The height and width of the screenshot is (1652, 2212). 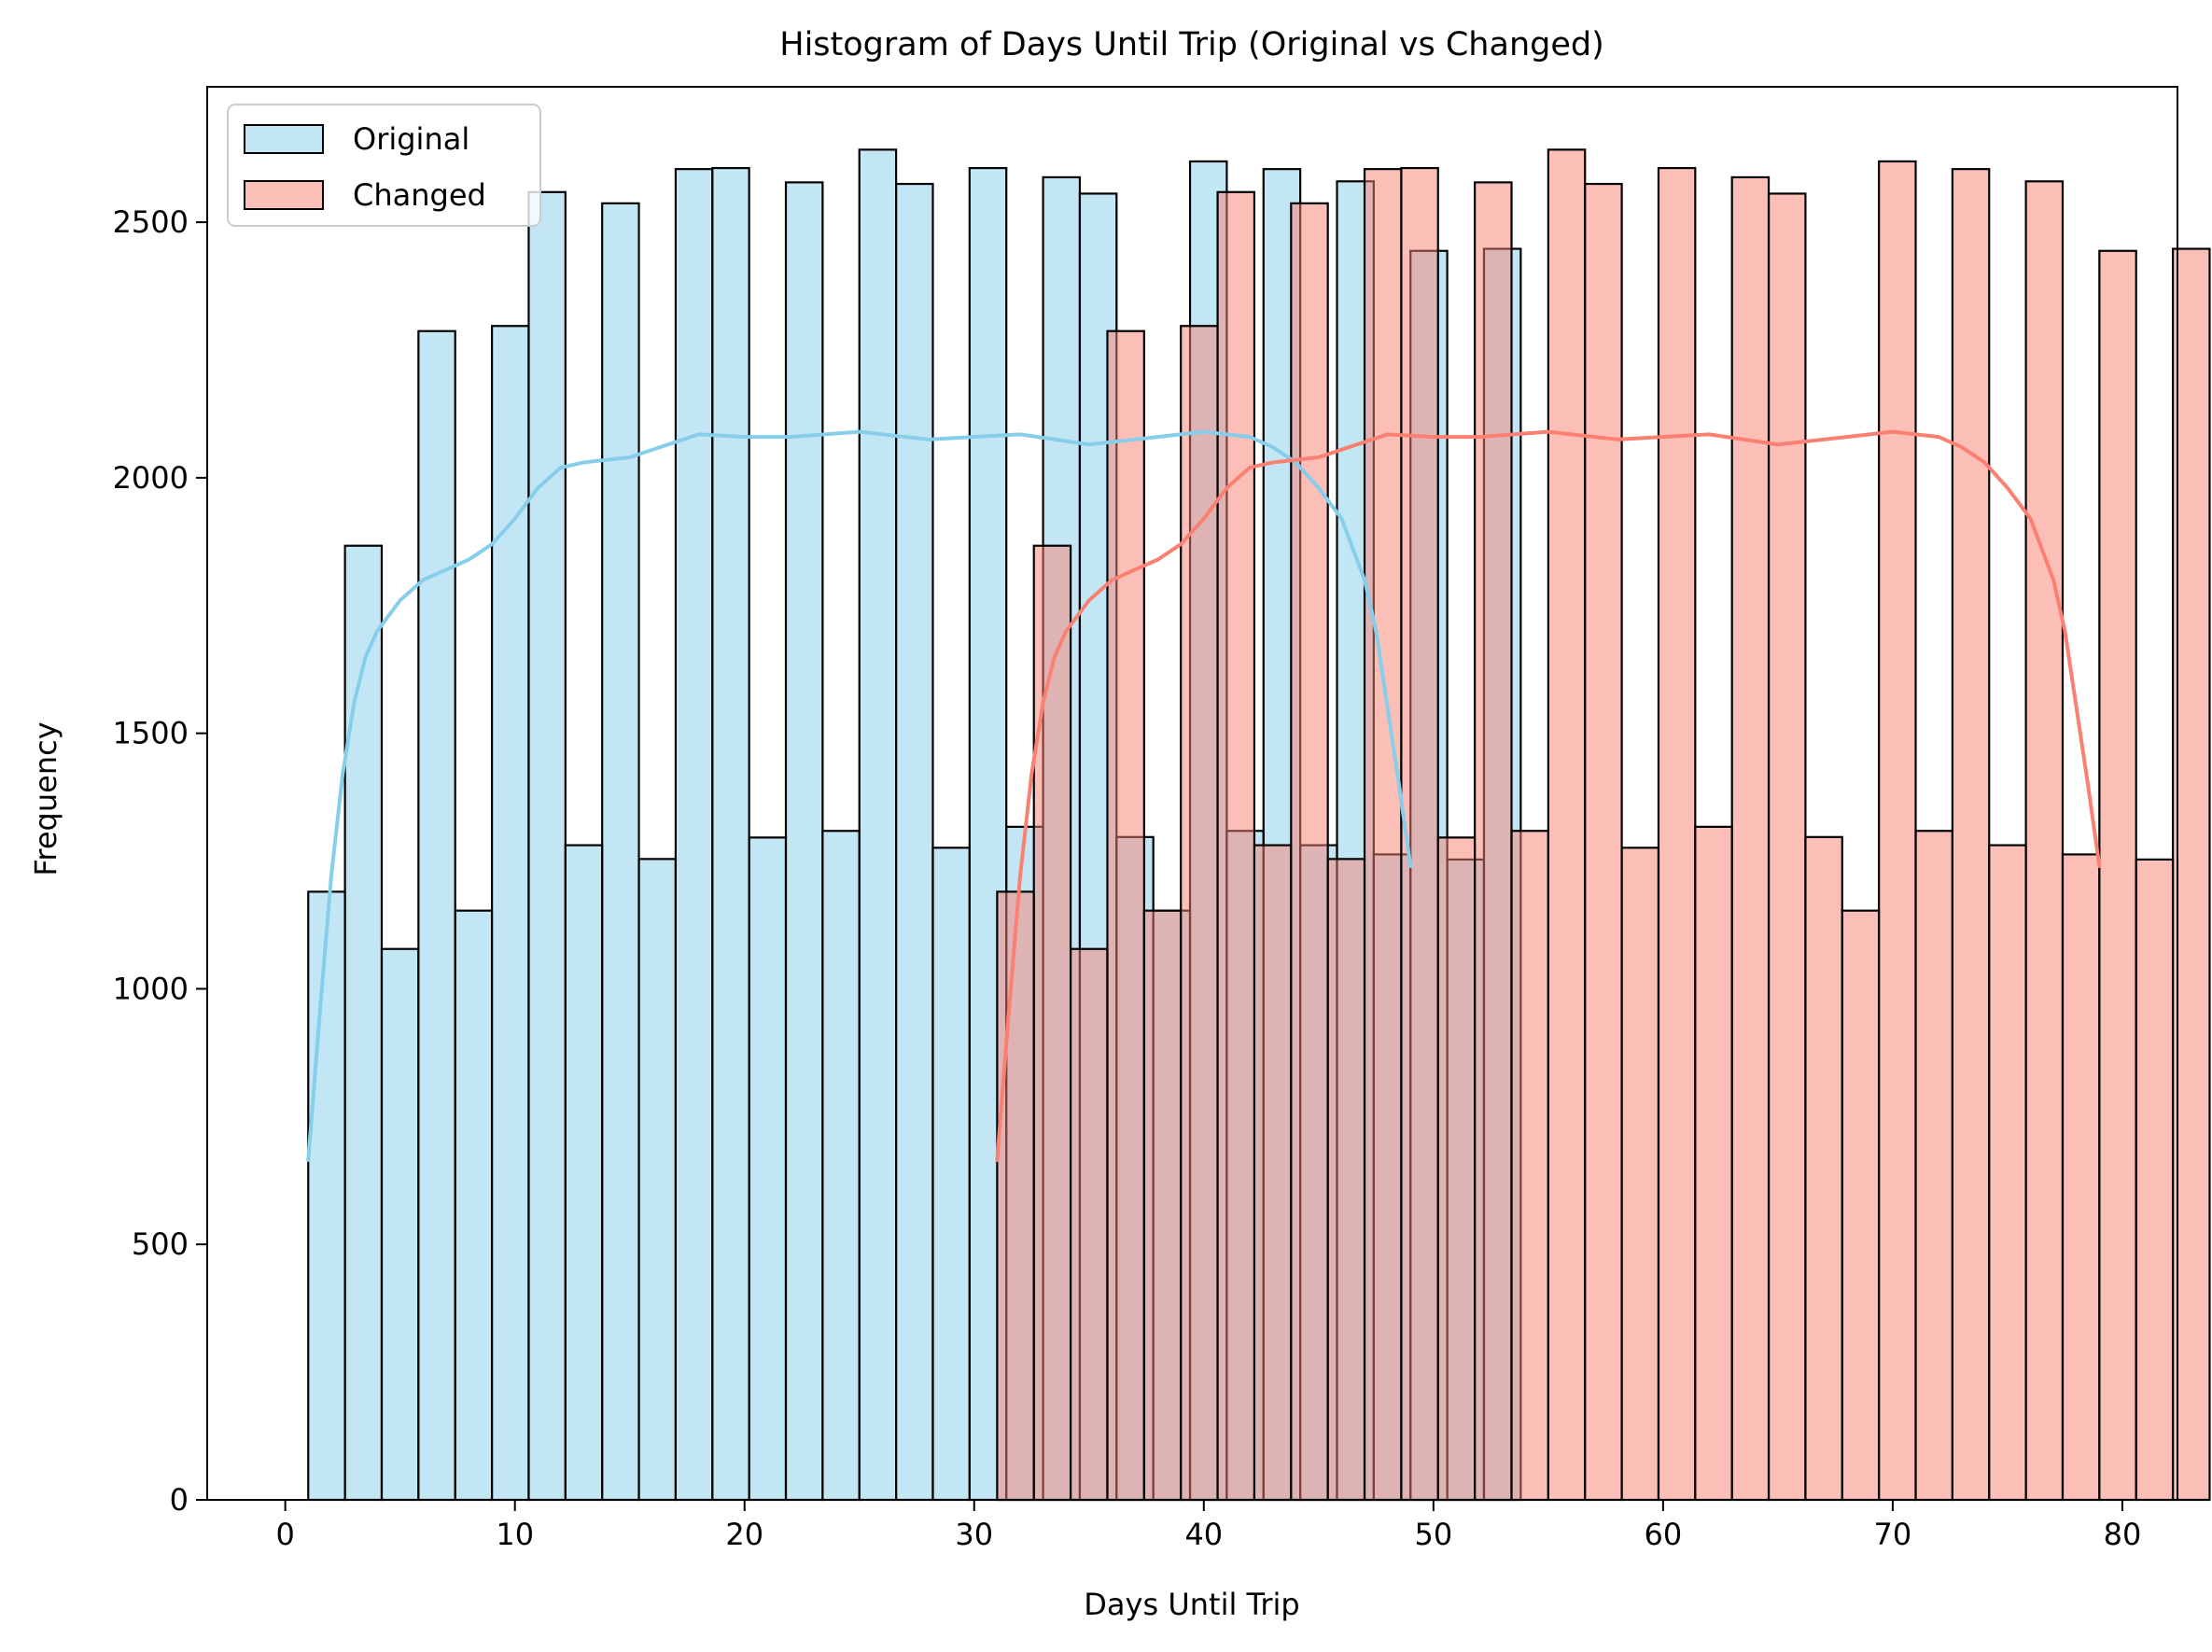 What do you see at coordinates (411, 139) in the screenshot?
I see `legend-label-original: Original` at bounding box center [411, 139].